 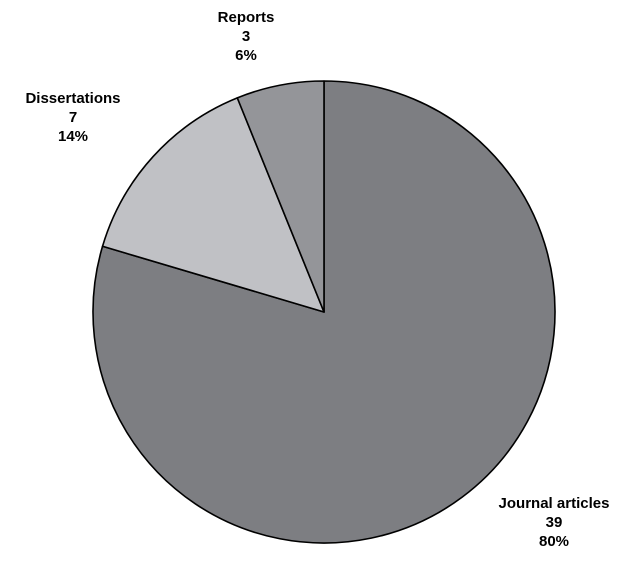 What do you see at coordinates (554, 503) in the screenshot?
I see `journal-articles-label-name: Journal articles` at bounding box center [554, 503].